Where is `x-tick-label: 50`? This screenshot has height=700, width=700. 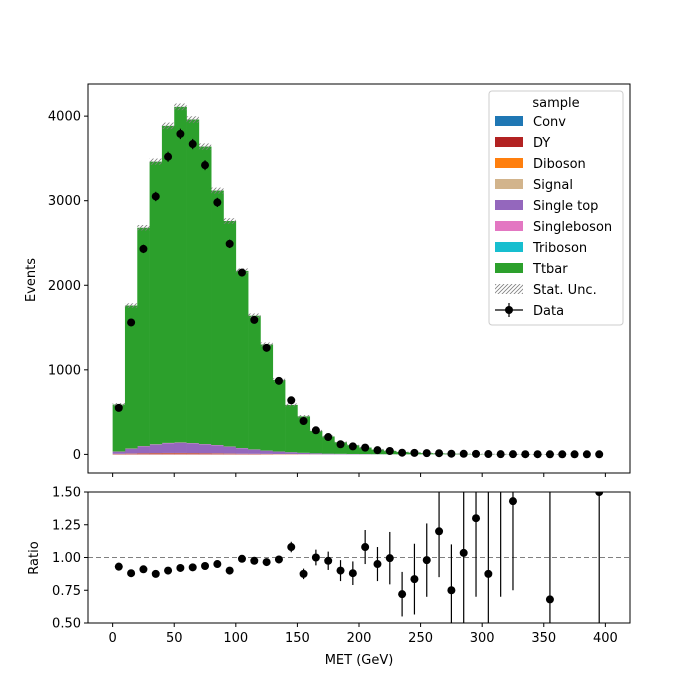 x-tick-label: 50 is located at coordinates (174, 638).